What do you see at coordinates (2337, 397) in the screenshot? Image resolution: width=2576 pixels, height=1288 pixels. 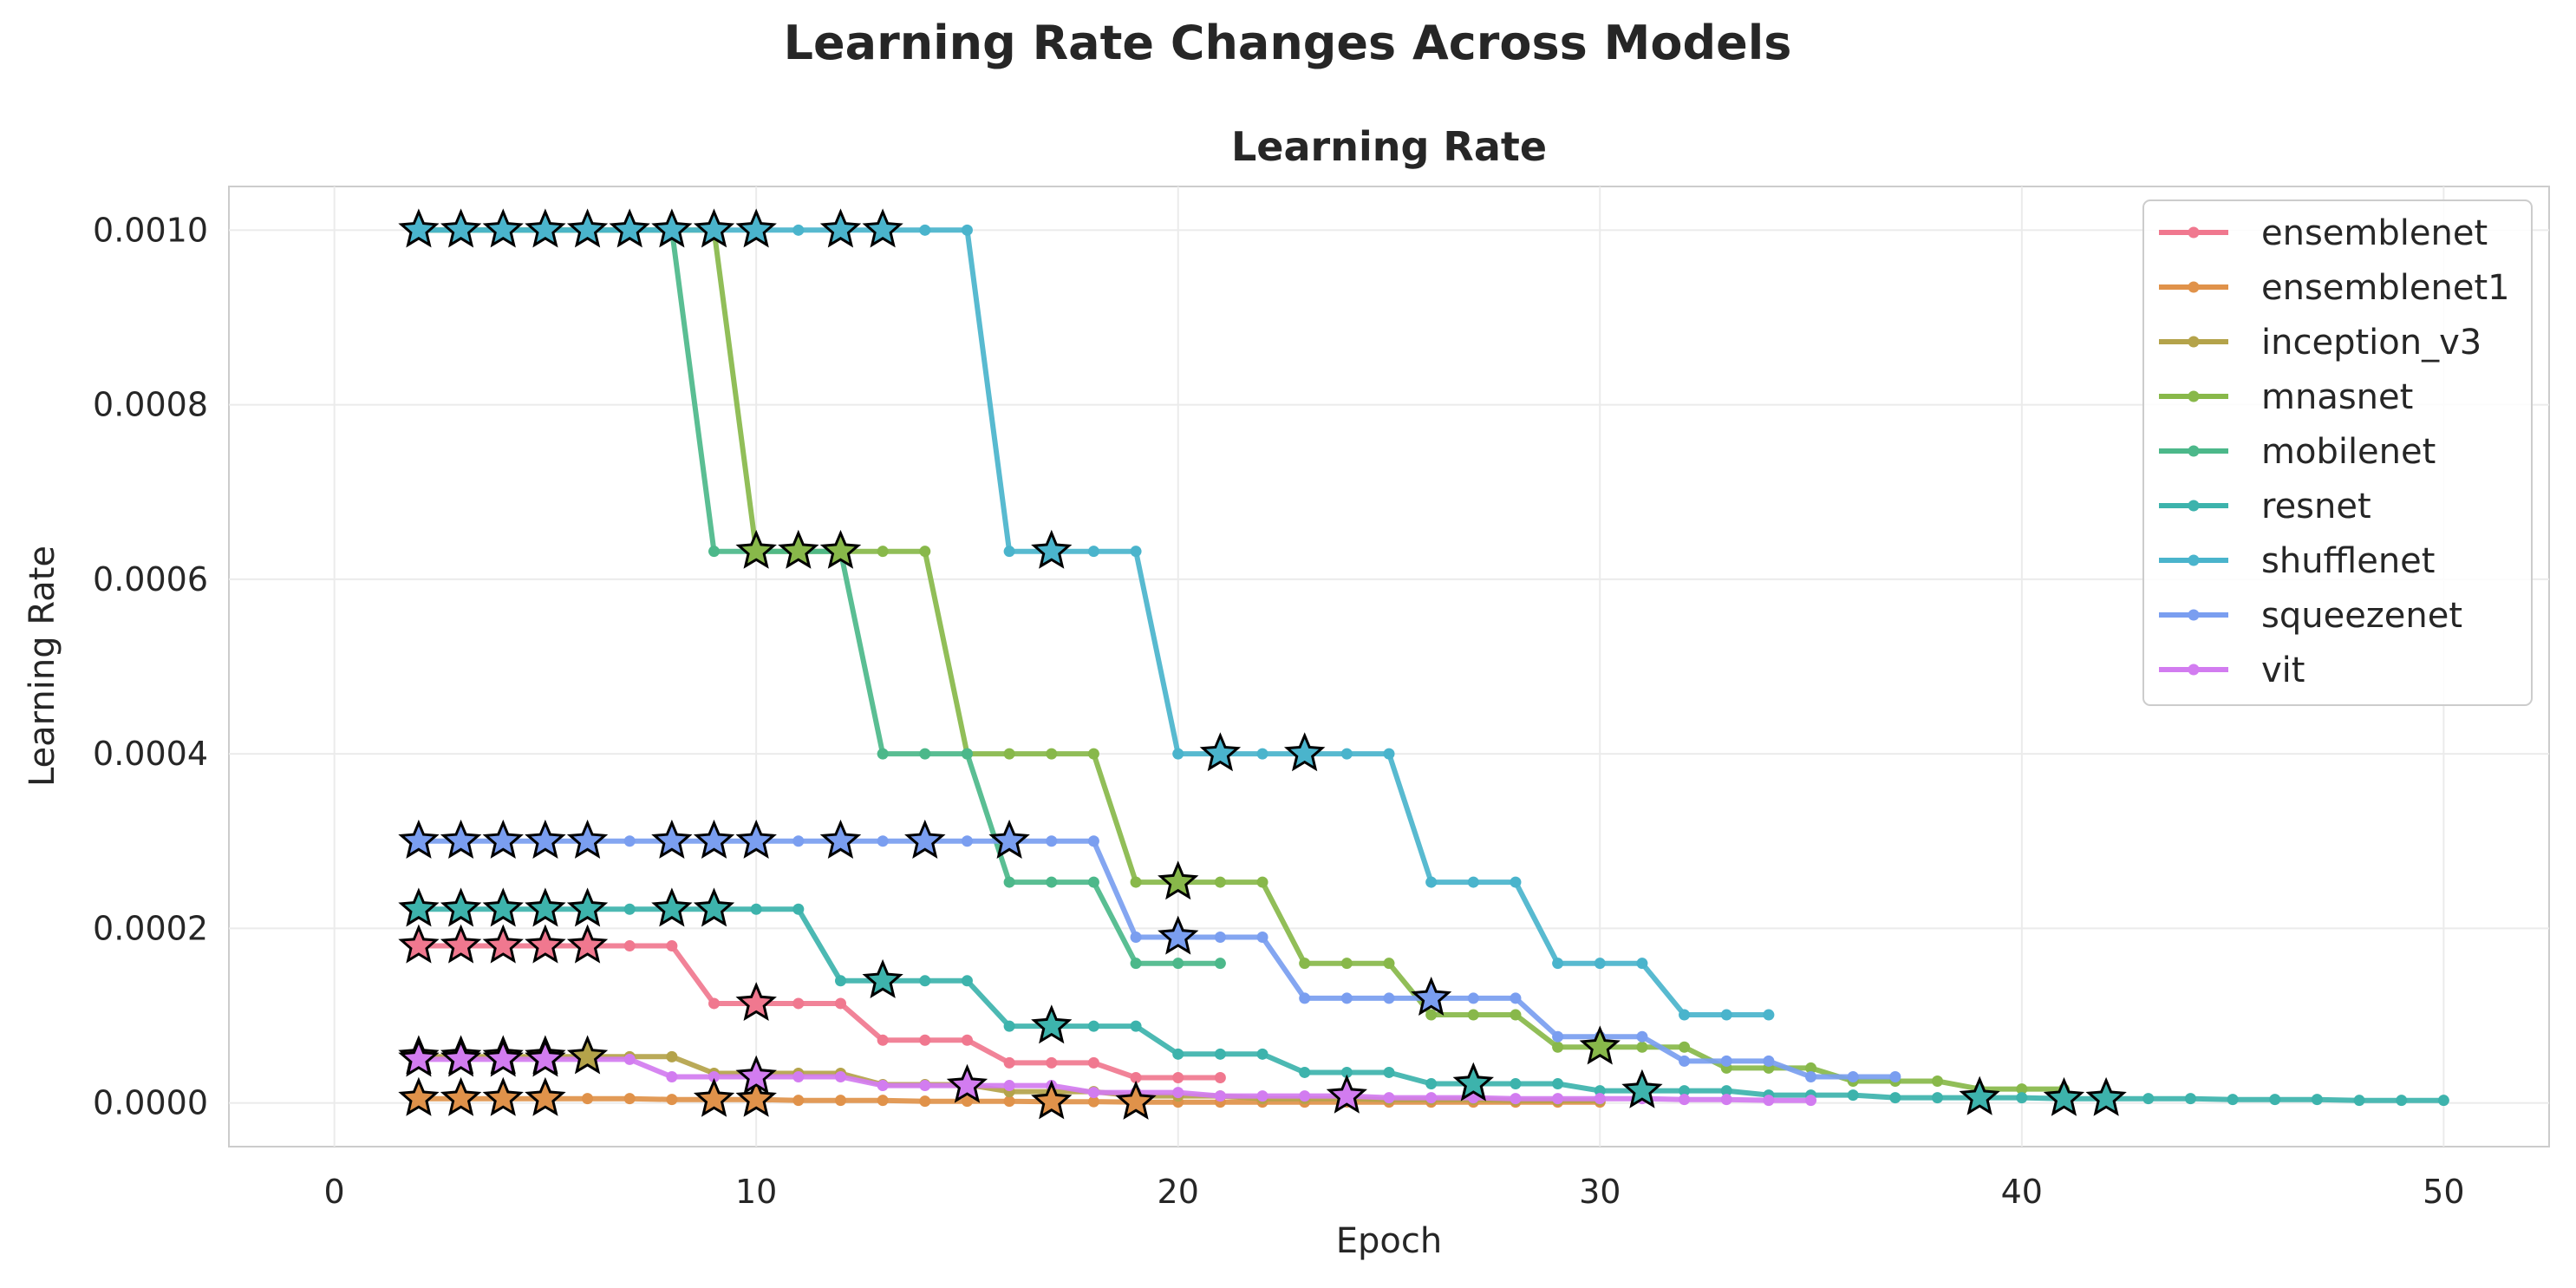 I see `legend-label-mnasnet: mnasnet` at bounding box center [2337, 397].